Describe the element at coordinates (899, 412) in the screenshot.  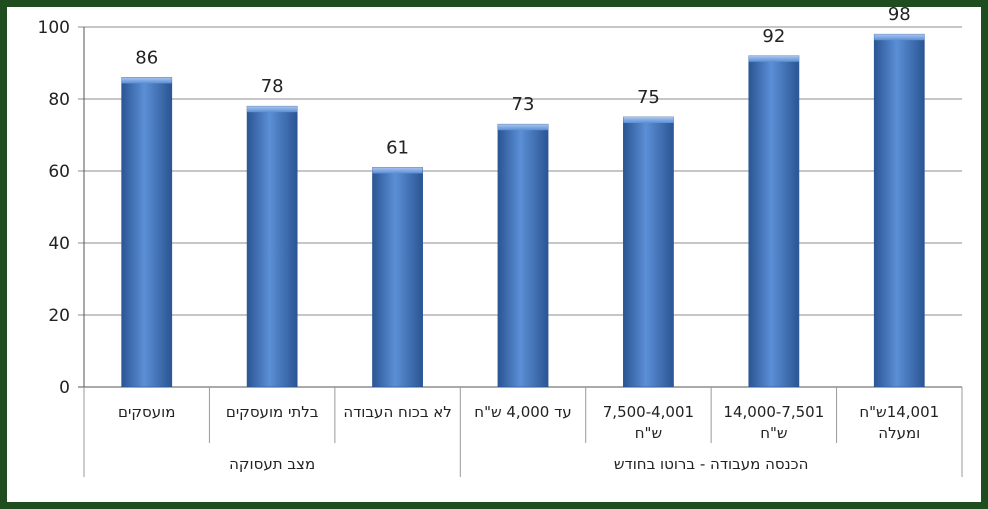
I see `x-tick-label: 14,001ש"ח` at that location.